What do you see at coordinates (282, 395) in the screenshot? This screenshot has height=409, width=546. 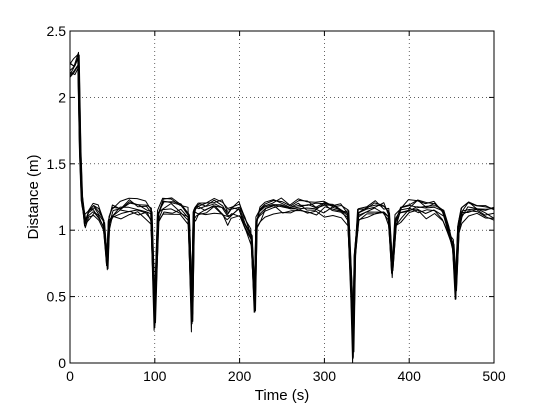 I see `x-axis-title: Time (s)` at bounding box center [282, 395].